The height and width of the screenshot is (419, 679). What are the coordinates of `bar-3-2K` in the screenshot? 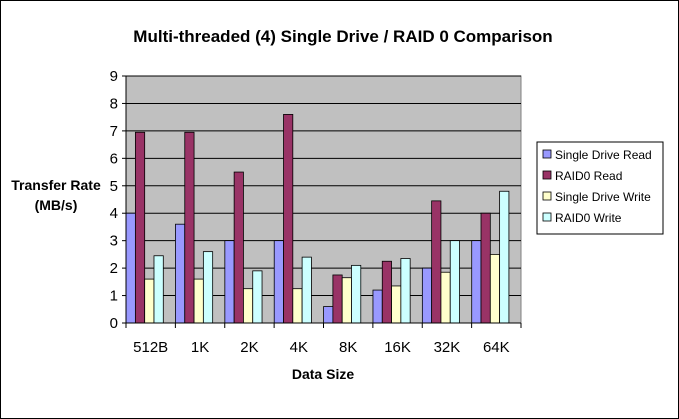 It's located at (248, 306).